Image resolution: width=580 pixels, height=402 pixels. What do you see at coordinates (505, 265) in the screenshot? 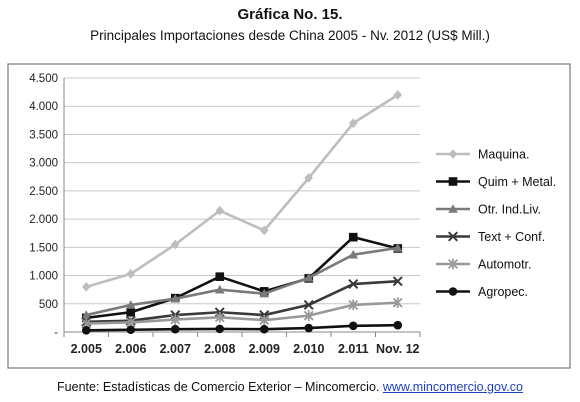
I see `legend-label: Automotr.` at bounding box center [505, 265].